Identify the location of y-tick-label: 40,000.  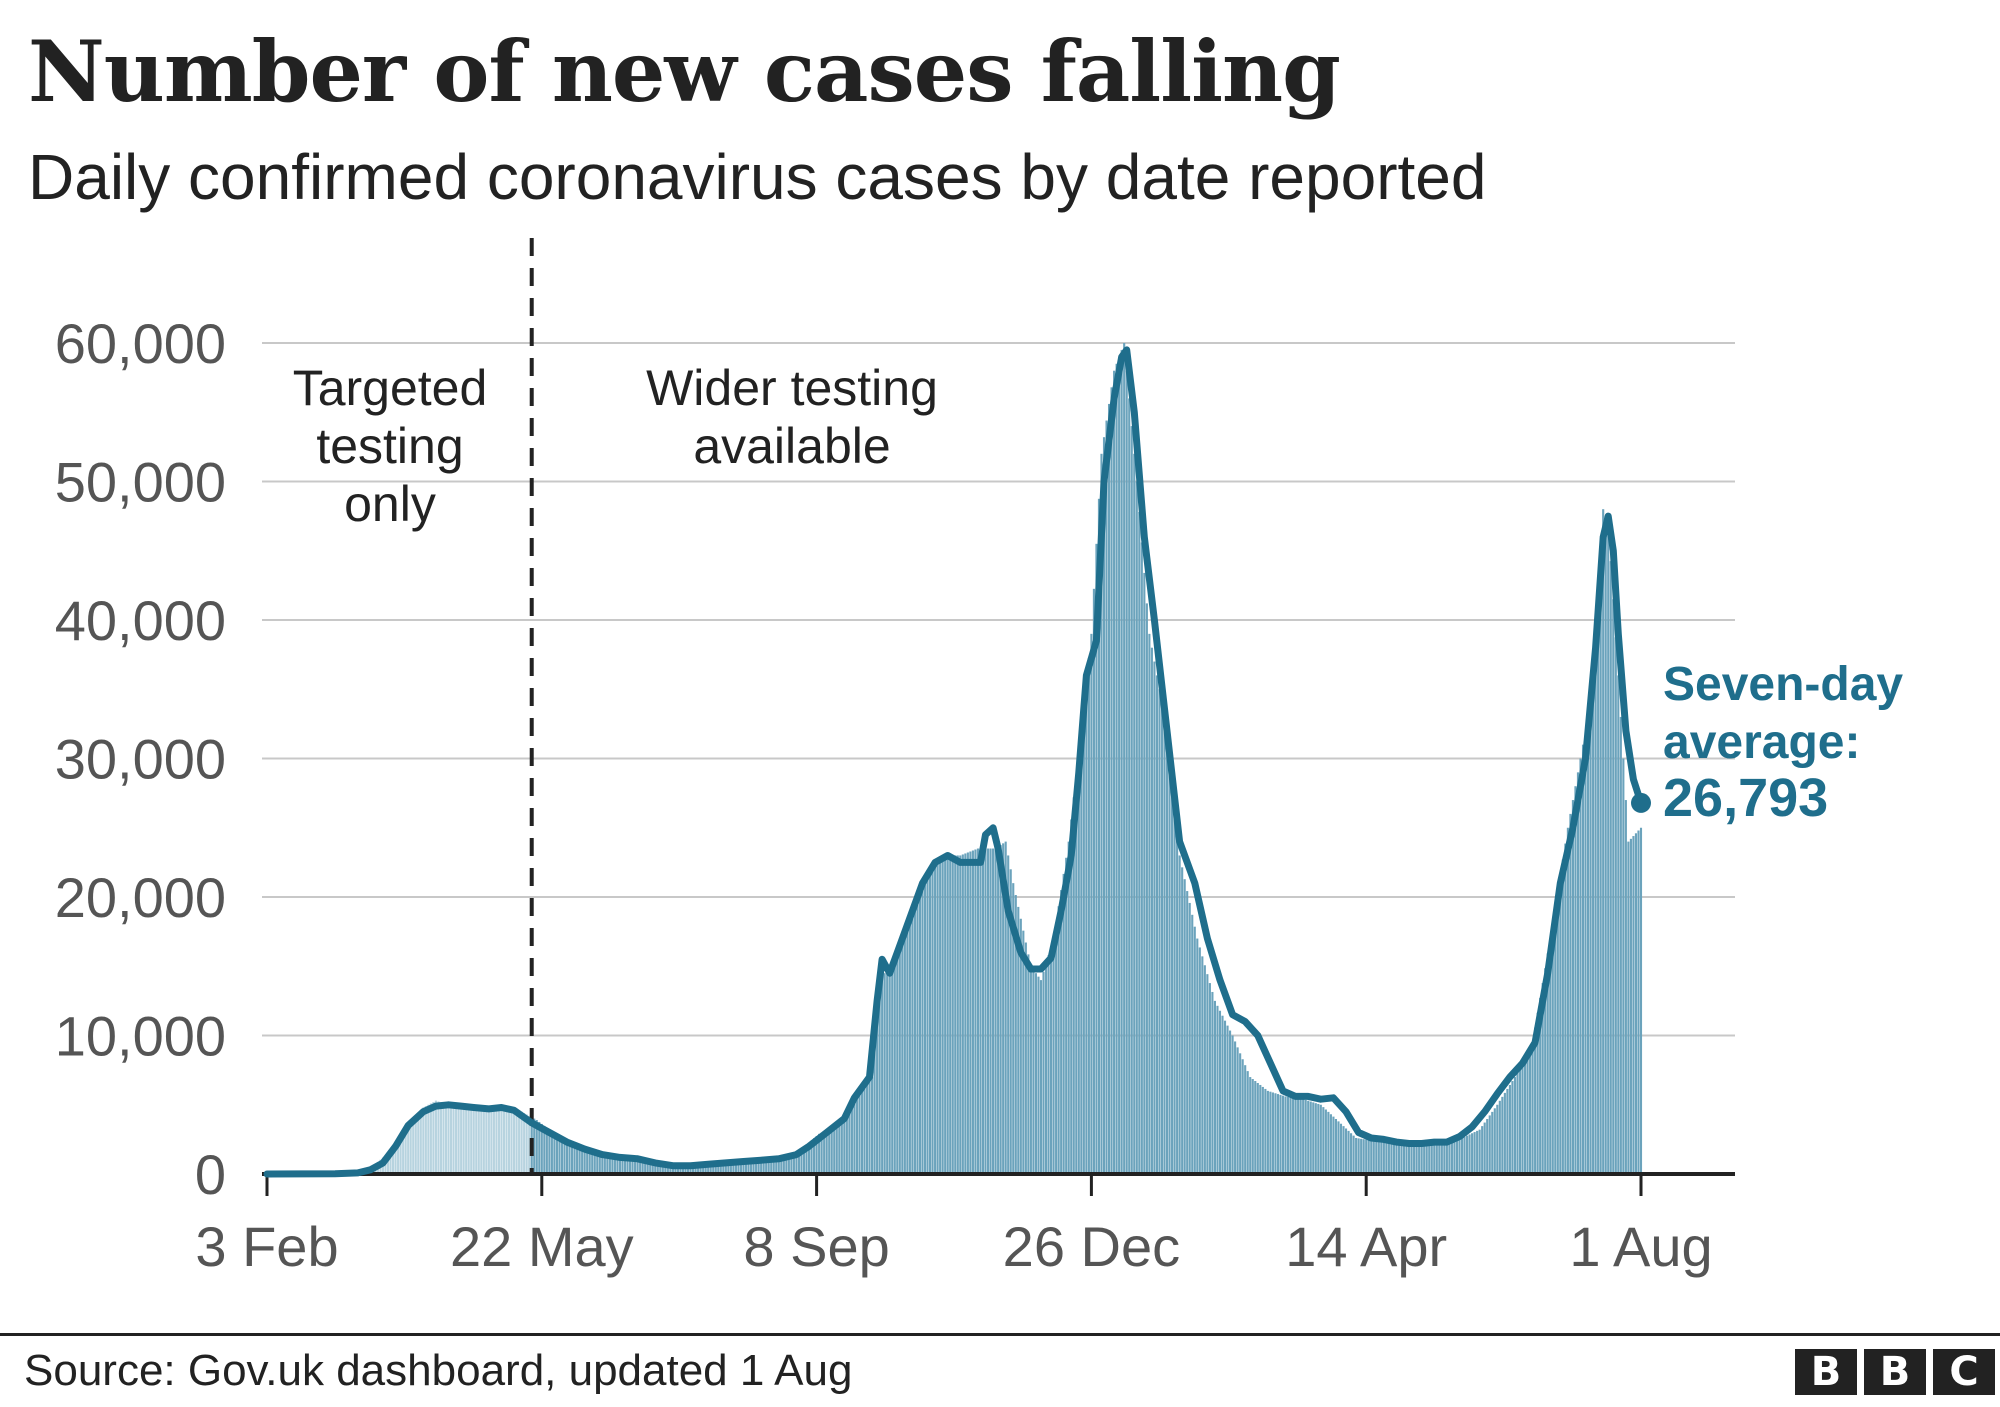
(140, 620).